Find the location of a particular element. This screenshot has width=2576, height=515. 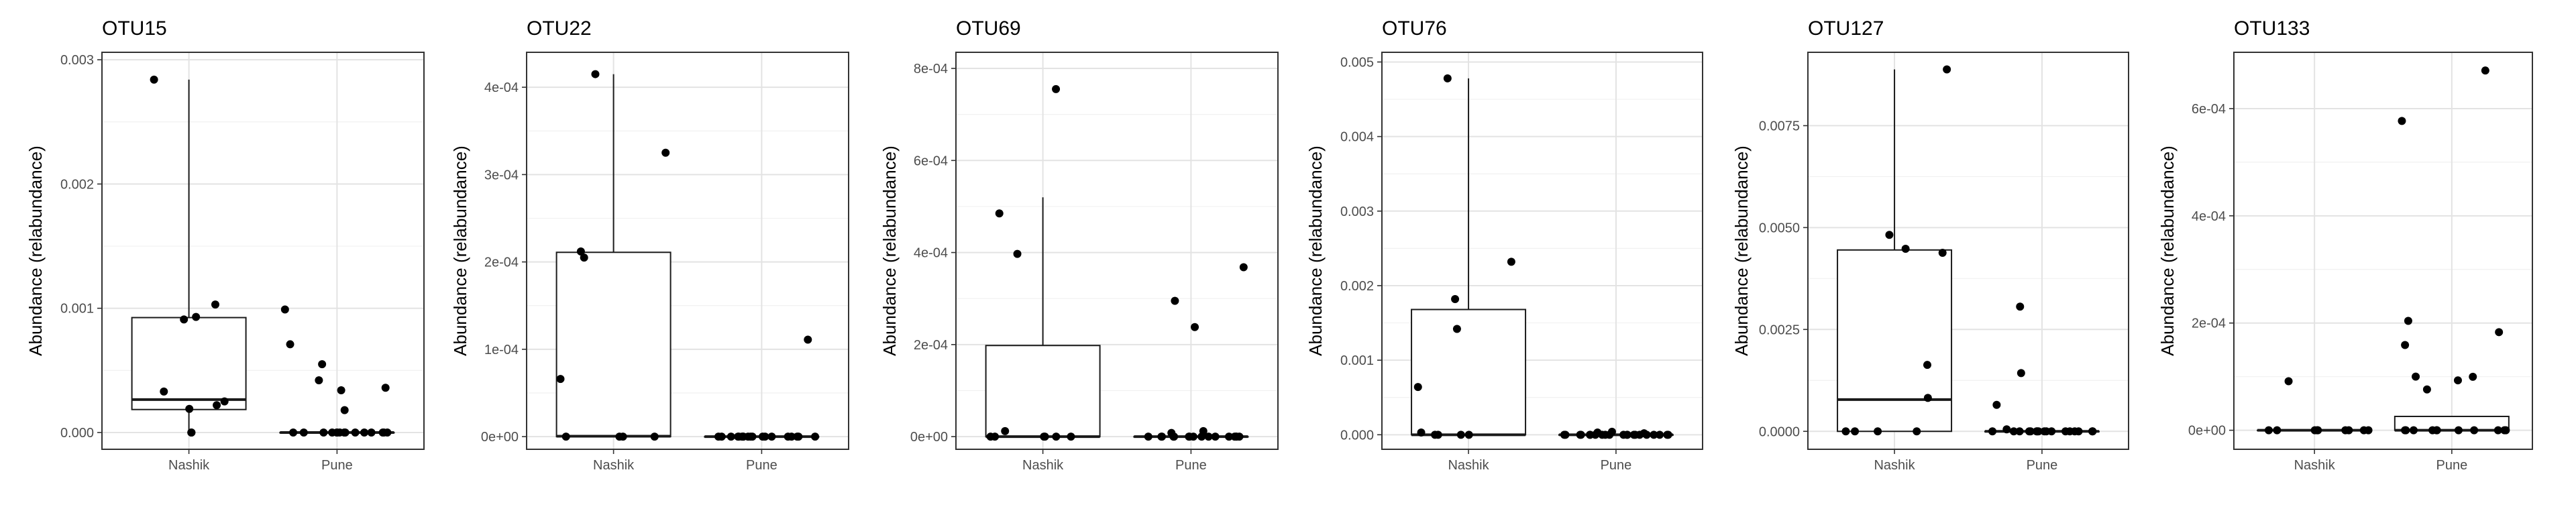

y-tick-label: 0.003 is located at coordinates (77, 60).